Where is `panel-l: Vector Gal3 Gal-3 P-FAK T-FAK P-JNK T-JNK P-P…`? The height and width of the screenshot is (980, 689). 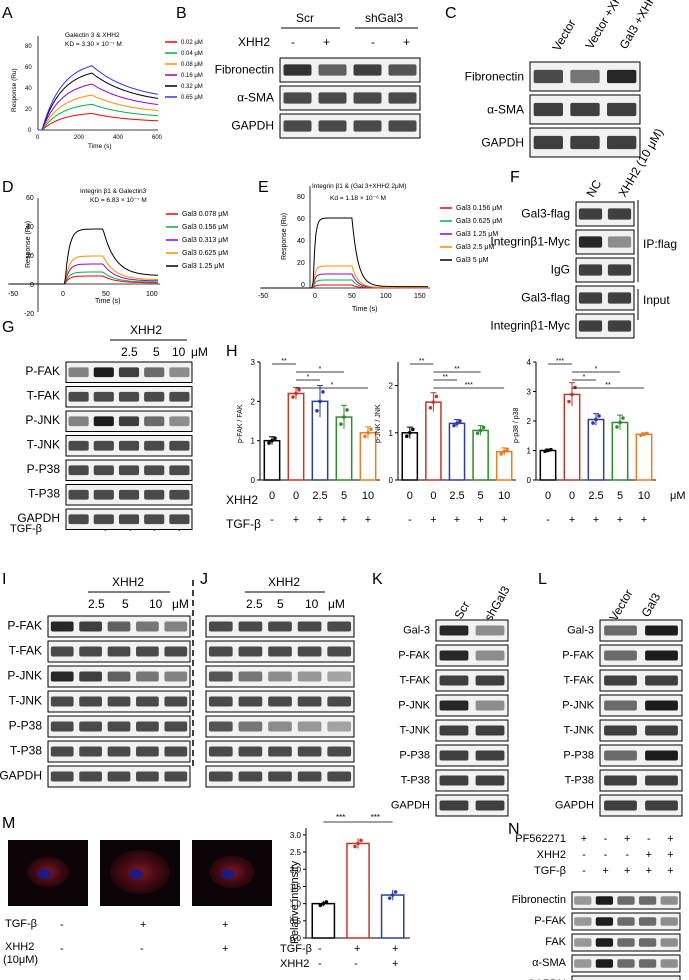
panel-l: Vector Gal3 Gal-3 P-FAK T-FAK P-JNK T-JNK P-P… is located at coordinates (619, 702).